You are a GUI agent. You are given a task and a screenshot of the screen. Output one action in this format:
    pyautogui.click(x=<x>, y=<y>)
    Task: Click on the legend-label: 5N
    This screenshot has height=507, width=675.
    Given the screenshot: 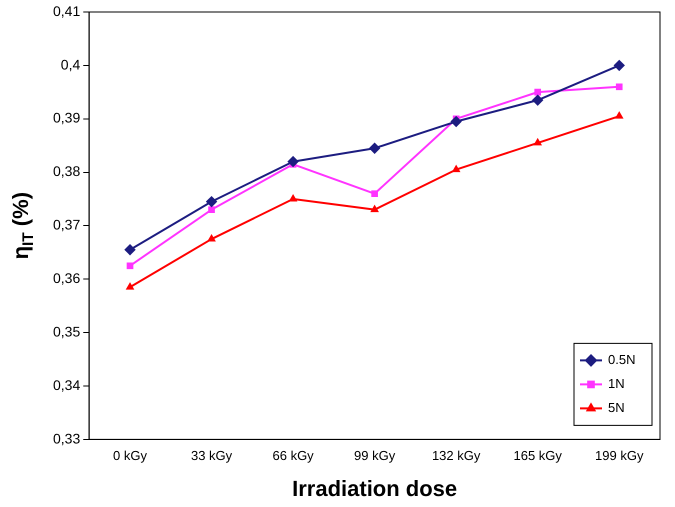 What is the action you would take?
    pyautogui.click(x=616, y=407)
    